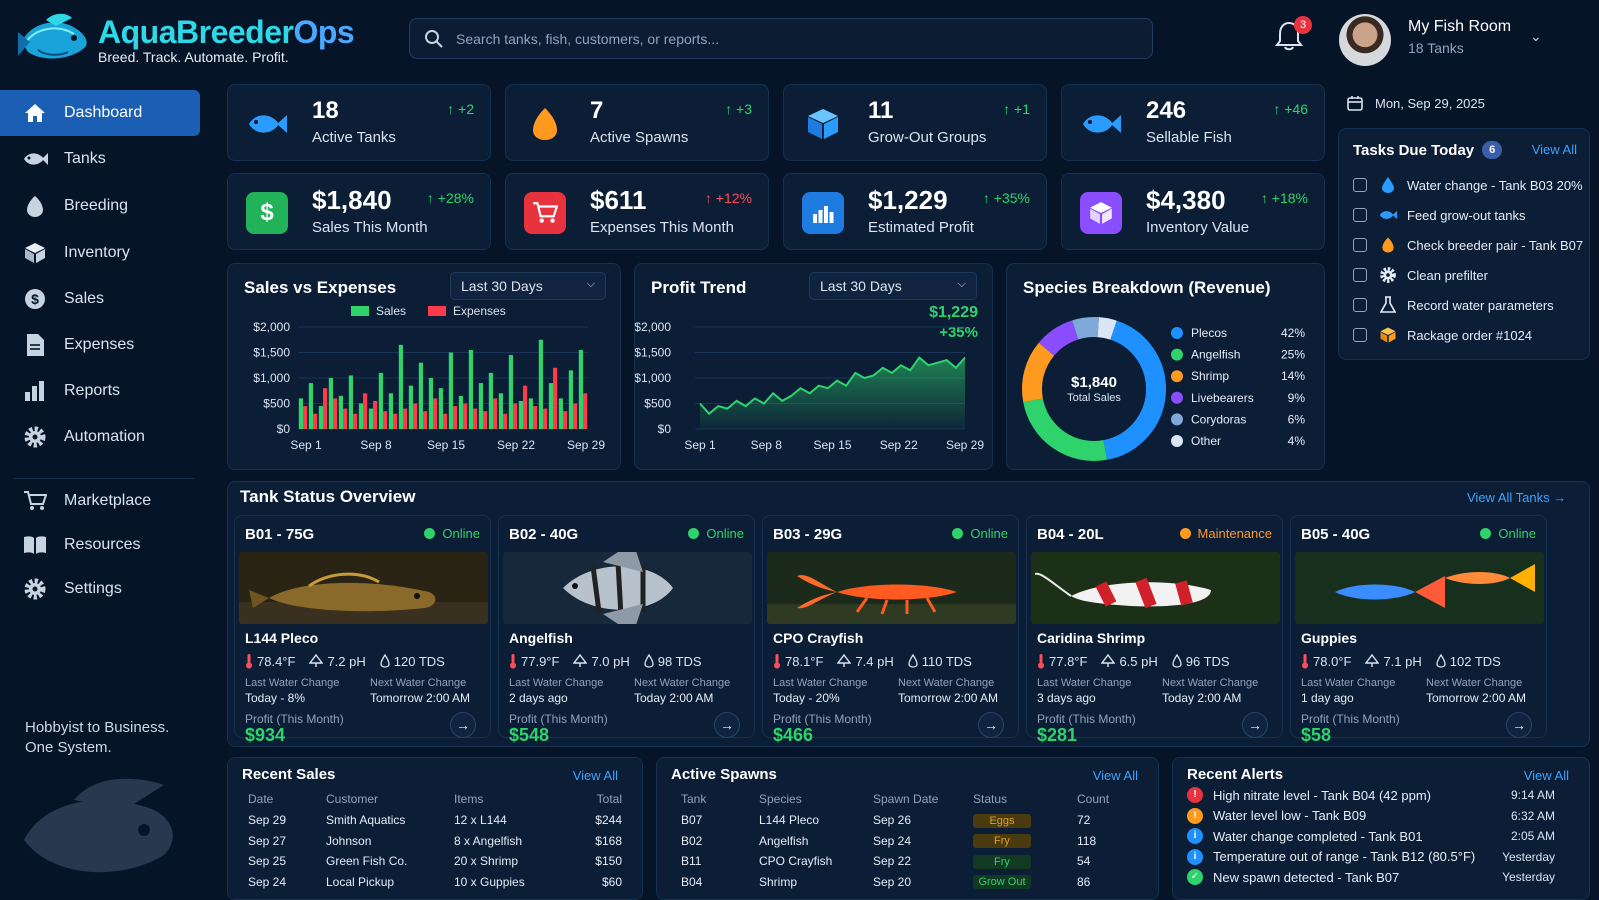 The width and height of the screenshot is (1599, 900). I want to click on task-item: Record water parameters, so click(1453, 305).